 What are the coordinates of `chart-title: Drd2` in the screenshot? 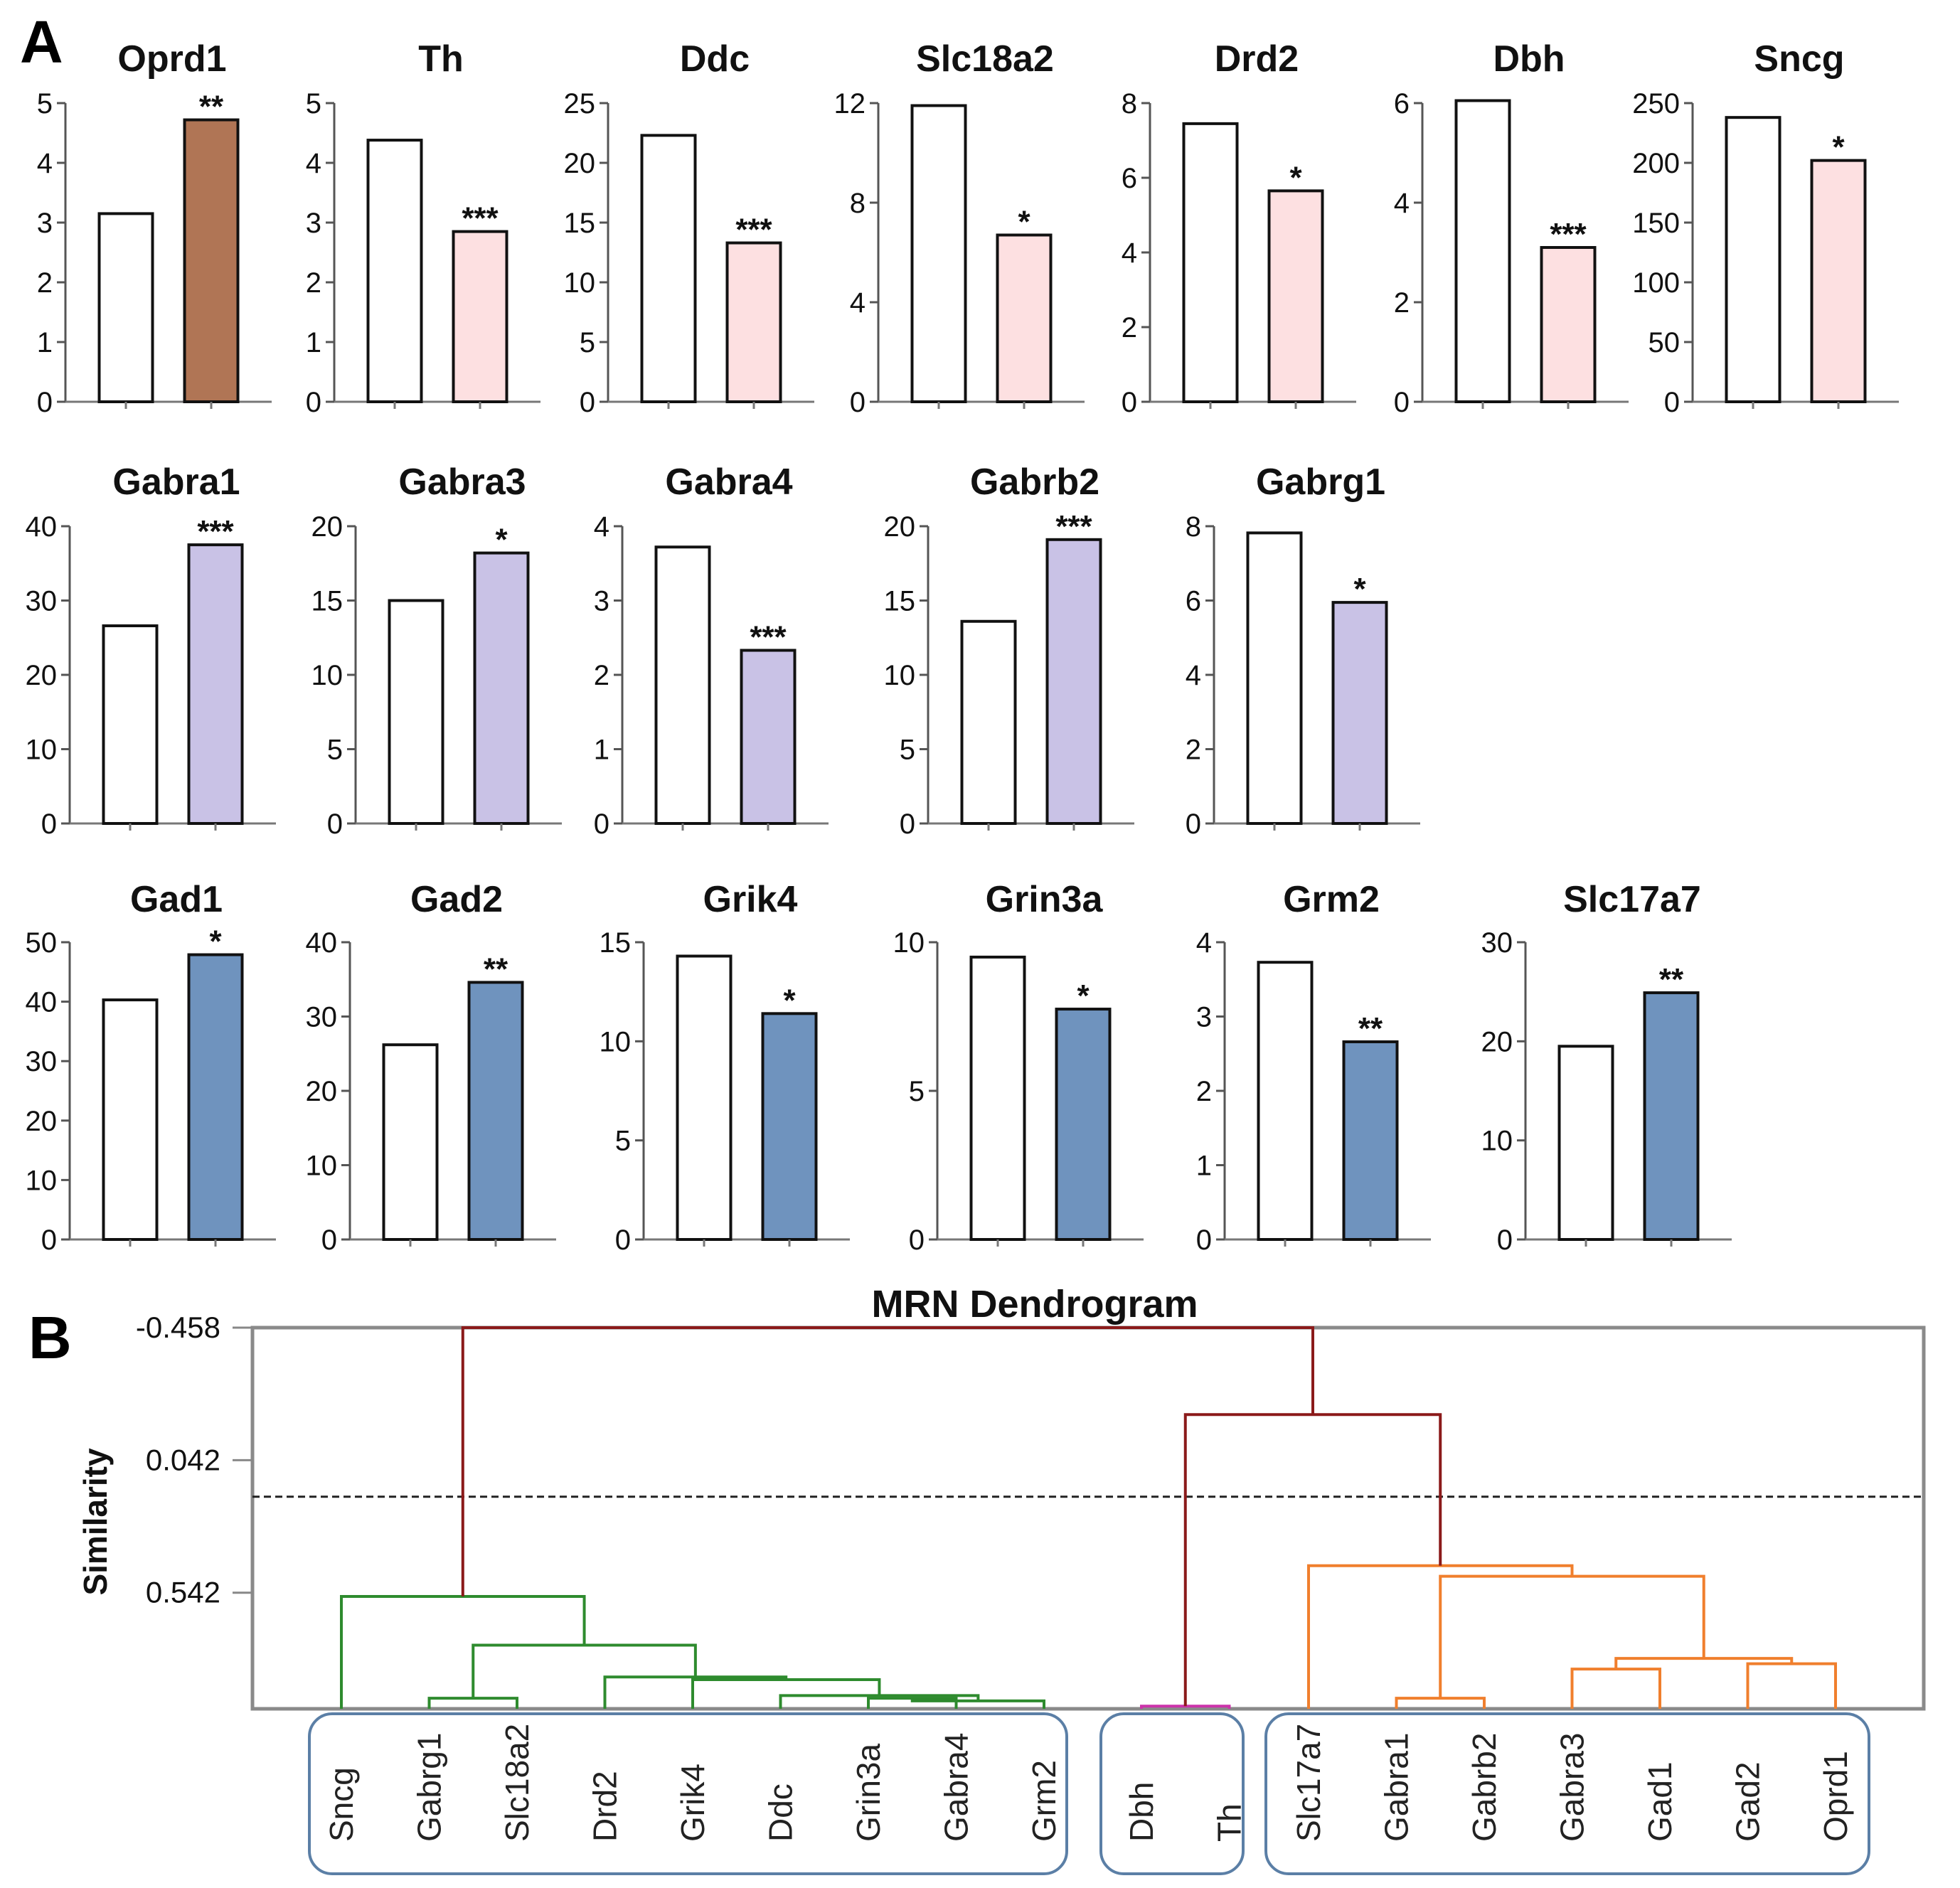 It's located at (1257, 59).